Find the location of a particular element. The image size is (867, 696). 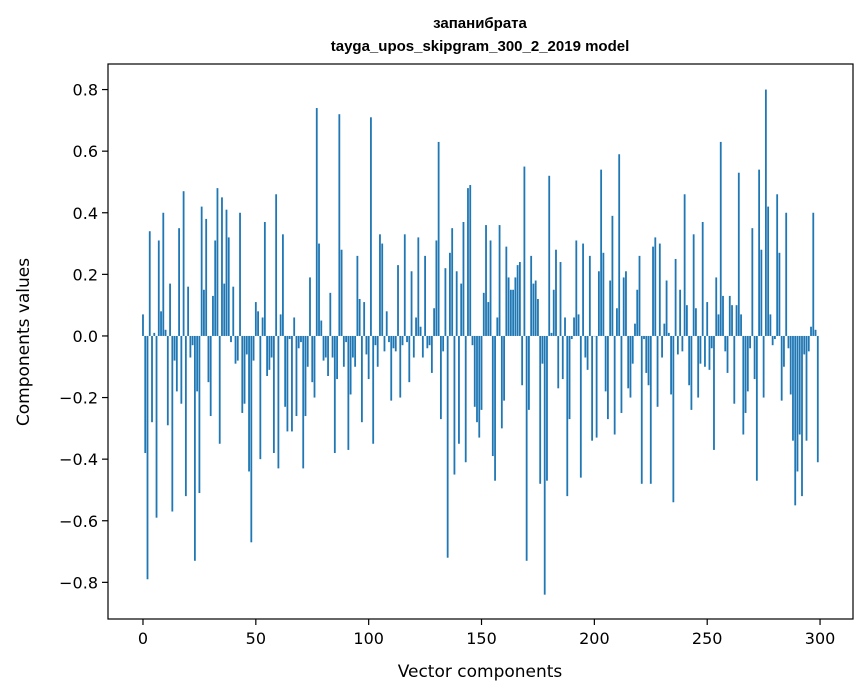

x-tick-label: 150 is located at coordinates (481, 638).